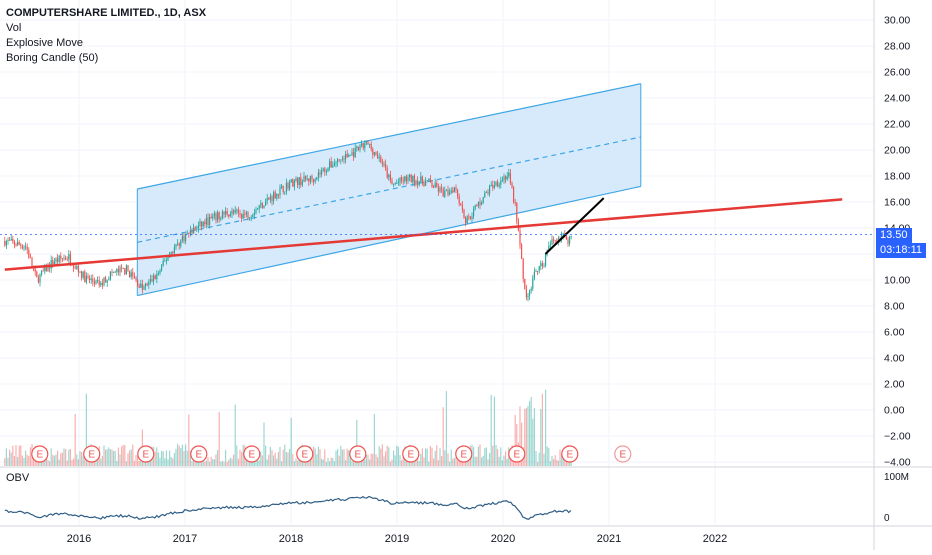  What do you see at coordinates (40, 454) in the screenshot?
I see `earnings-marker` at bounding box center [40, 454].